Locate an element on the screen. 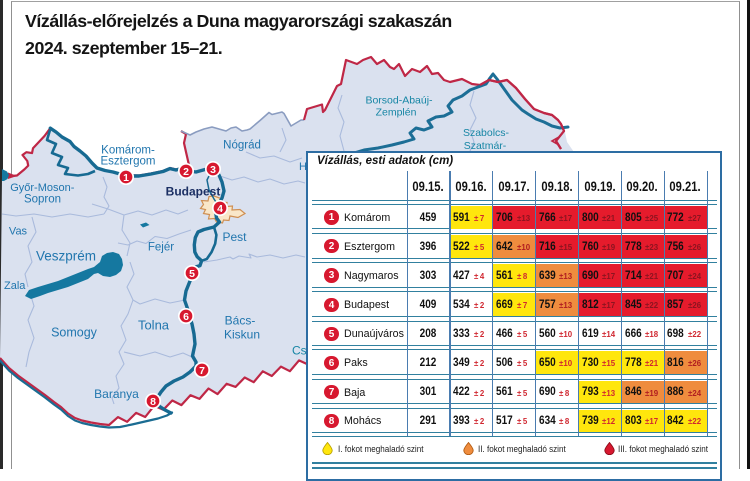 The height and width of the screenshot is (481, 750). svg-text: Komárom- is located at coordinates (128, 151).